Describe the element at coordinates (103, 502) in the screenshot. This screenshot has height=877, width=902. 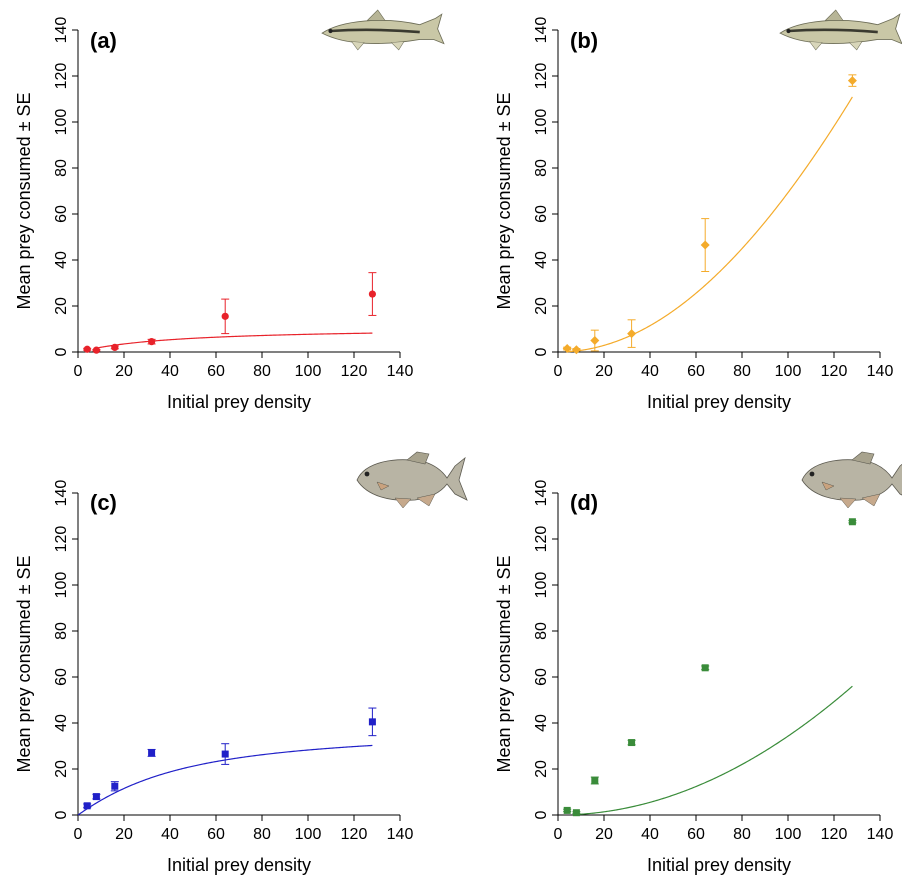
I see `panel-label: (c)` at that location.